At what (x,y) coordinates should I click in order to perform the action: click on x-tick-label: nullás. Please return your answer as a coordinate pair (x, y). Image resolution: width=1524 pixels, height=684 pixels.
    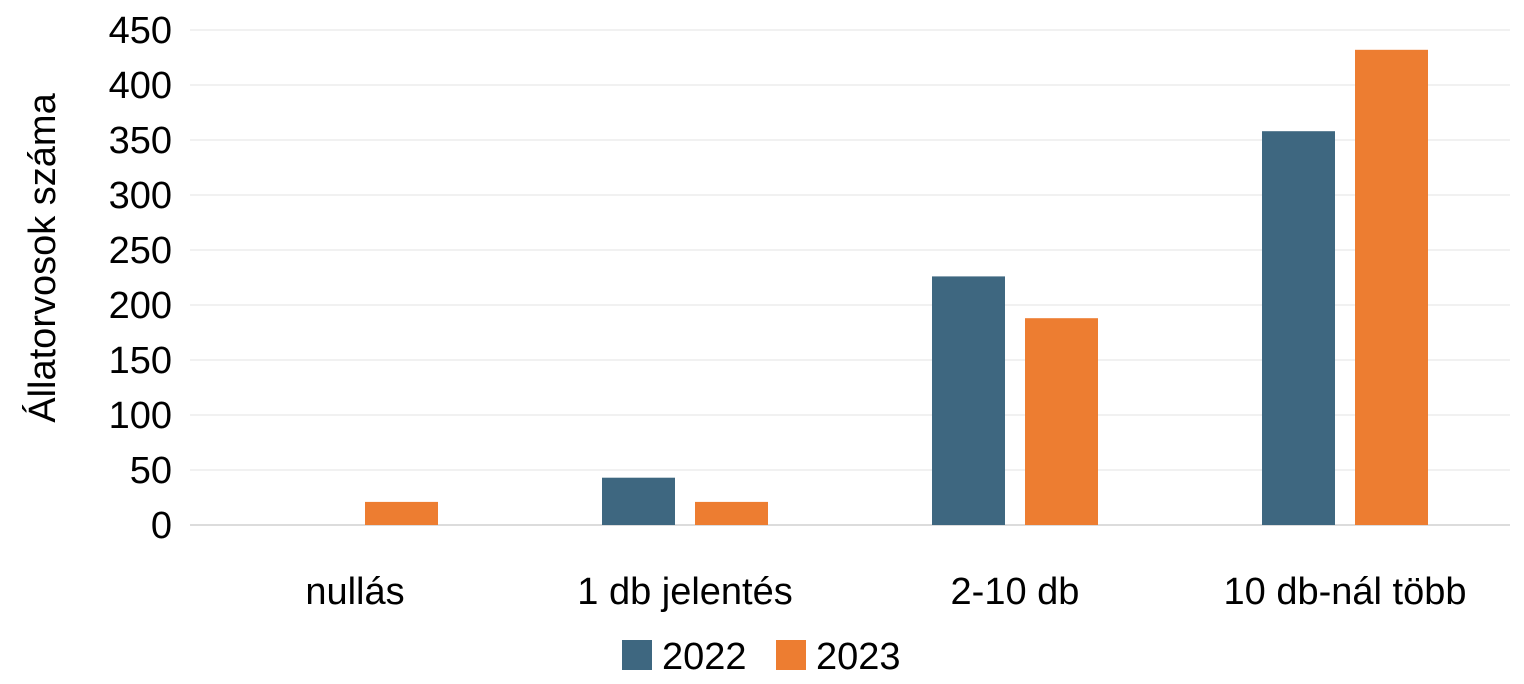
    Looking at the image, I should click on (354, 592).